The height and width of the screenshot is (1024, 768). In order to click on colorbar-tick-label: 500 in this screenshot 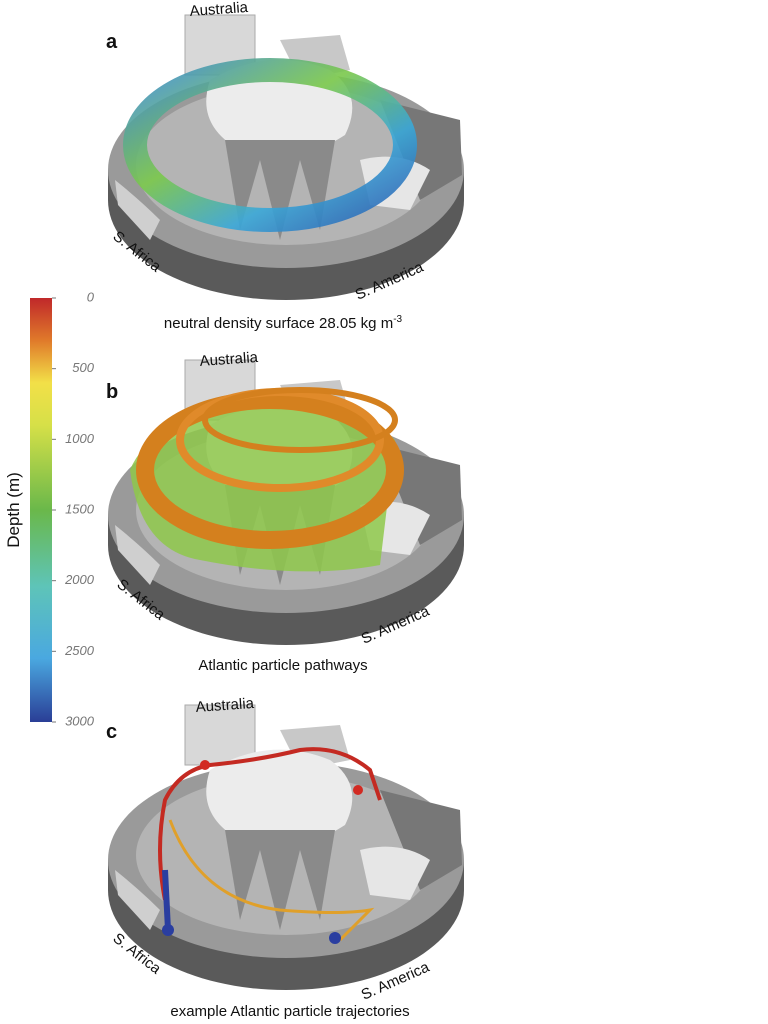, I will do `click(83, 367)`.